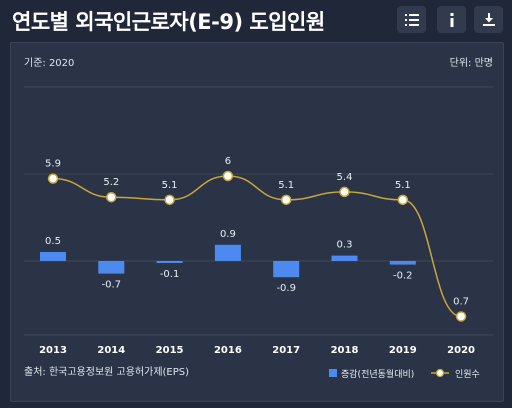 This screenshot has height=408, width=512. I want to click on info-icon, so click(451, 19).